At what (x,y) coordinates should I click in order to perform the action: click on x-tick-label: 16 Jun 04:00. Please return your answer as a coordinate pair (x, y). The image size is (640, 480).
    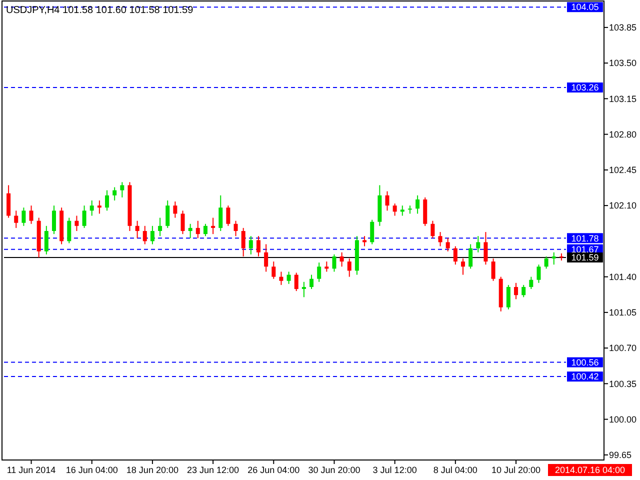
    Looking at the image, I should click on (92, 470).